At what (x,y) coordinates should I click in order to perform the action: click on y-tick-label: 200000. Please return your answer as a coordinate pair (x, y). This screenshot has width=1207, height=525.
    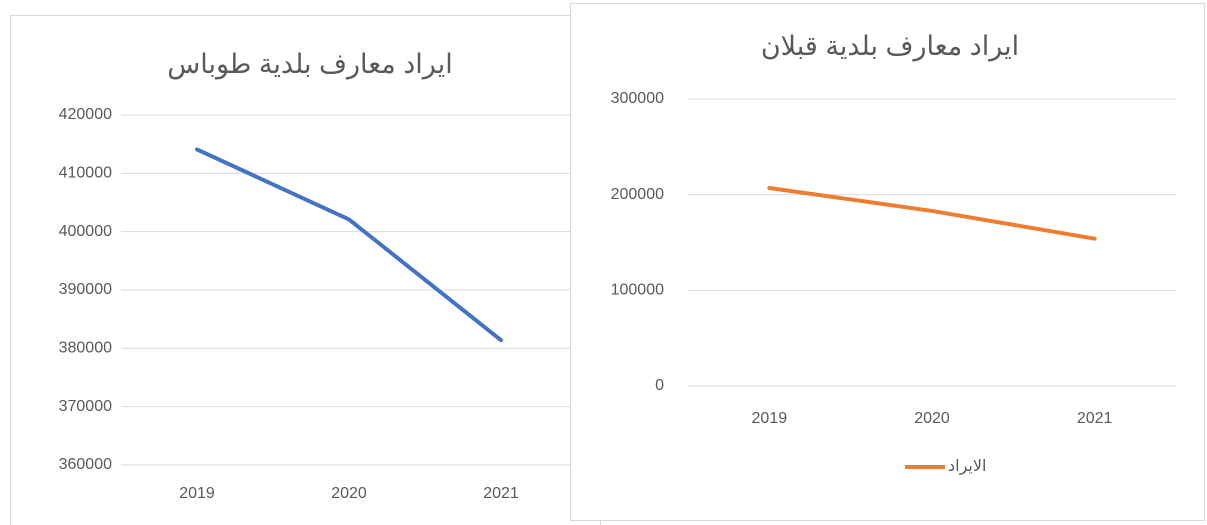
    Looking at the image, I should click on (637, 194).